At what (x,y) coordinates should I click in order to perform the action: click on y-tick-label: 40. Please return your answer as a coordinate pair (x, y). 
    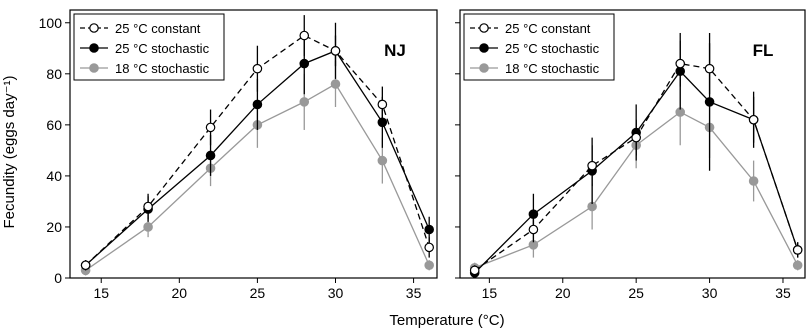
    Looking at the image, I should click on (54, 176).